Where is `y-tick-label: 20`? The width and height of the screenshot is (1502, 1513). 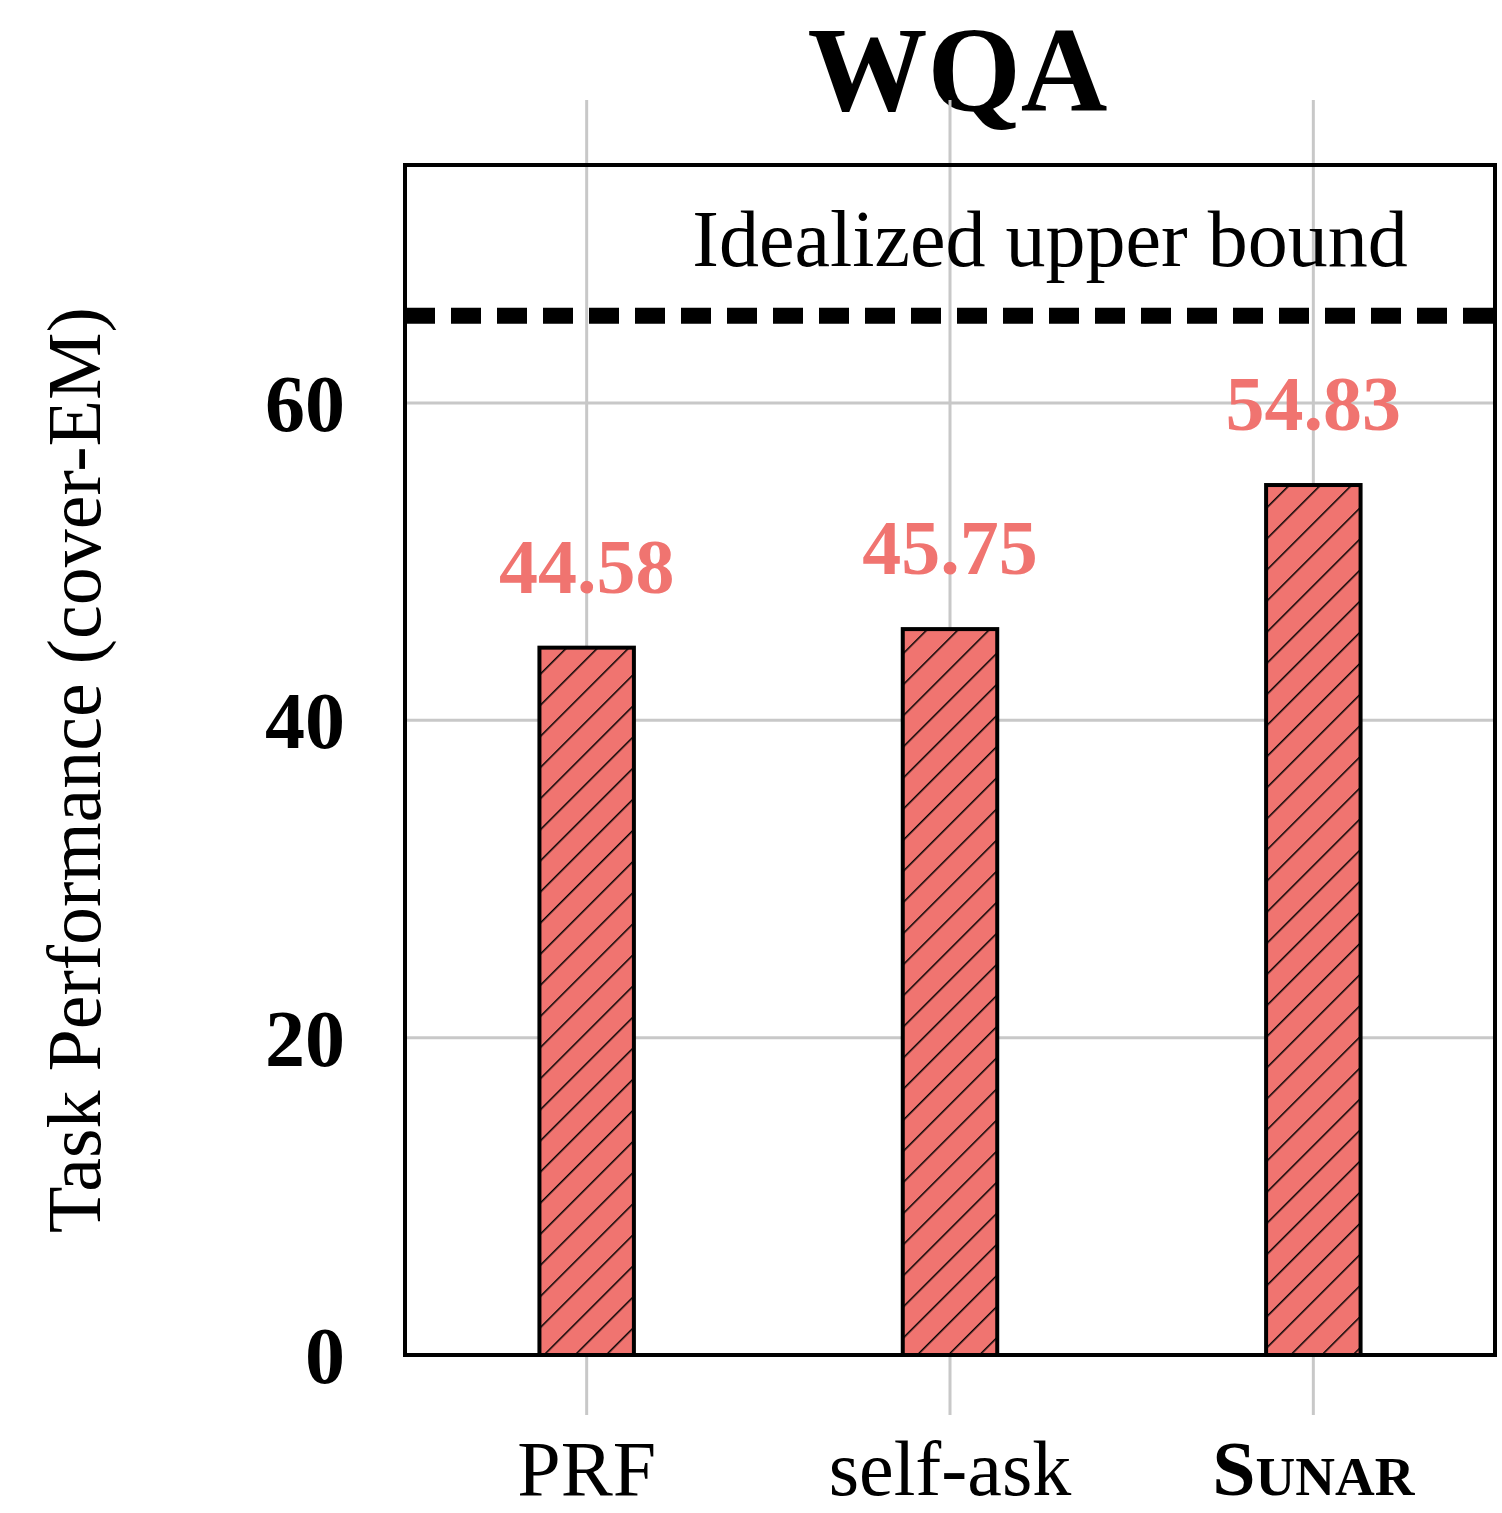 y-tick-label: 20 is located at coordinates (305, 1038).